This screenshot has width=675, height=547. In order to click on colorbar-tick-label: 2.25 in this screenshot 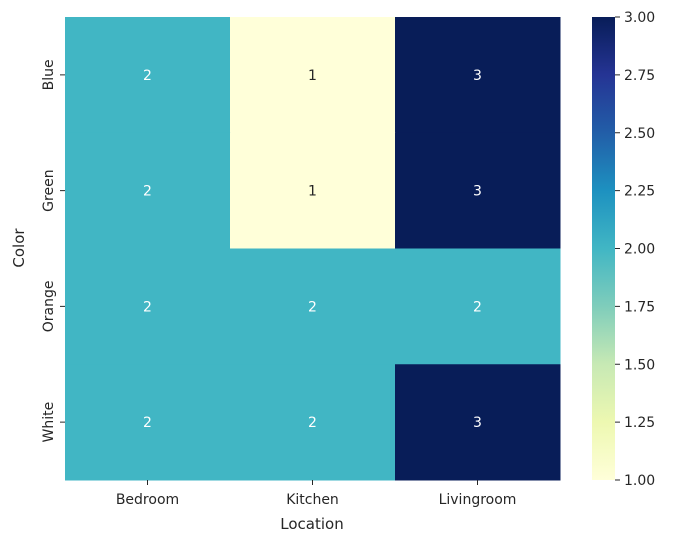, I will do `click(639, 192)`.